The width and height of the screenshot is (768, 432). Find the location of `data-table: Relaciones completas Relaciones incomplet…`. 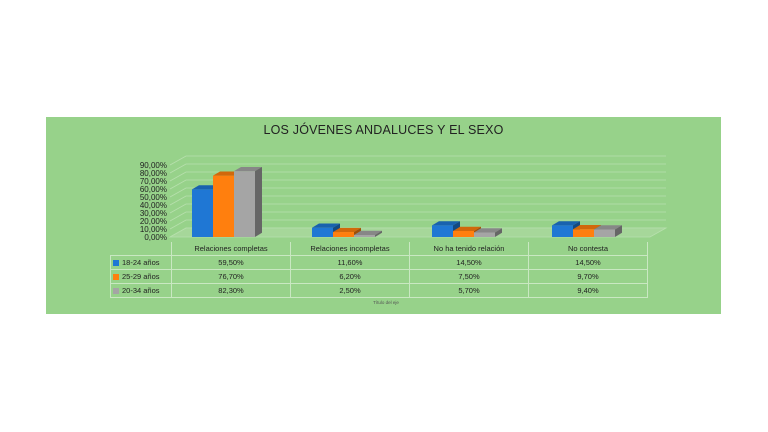

data-table: Relaciones completas Relaciones incomplet… is located at coordinates (379, 270).